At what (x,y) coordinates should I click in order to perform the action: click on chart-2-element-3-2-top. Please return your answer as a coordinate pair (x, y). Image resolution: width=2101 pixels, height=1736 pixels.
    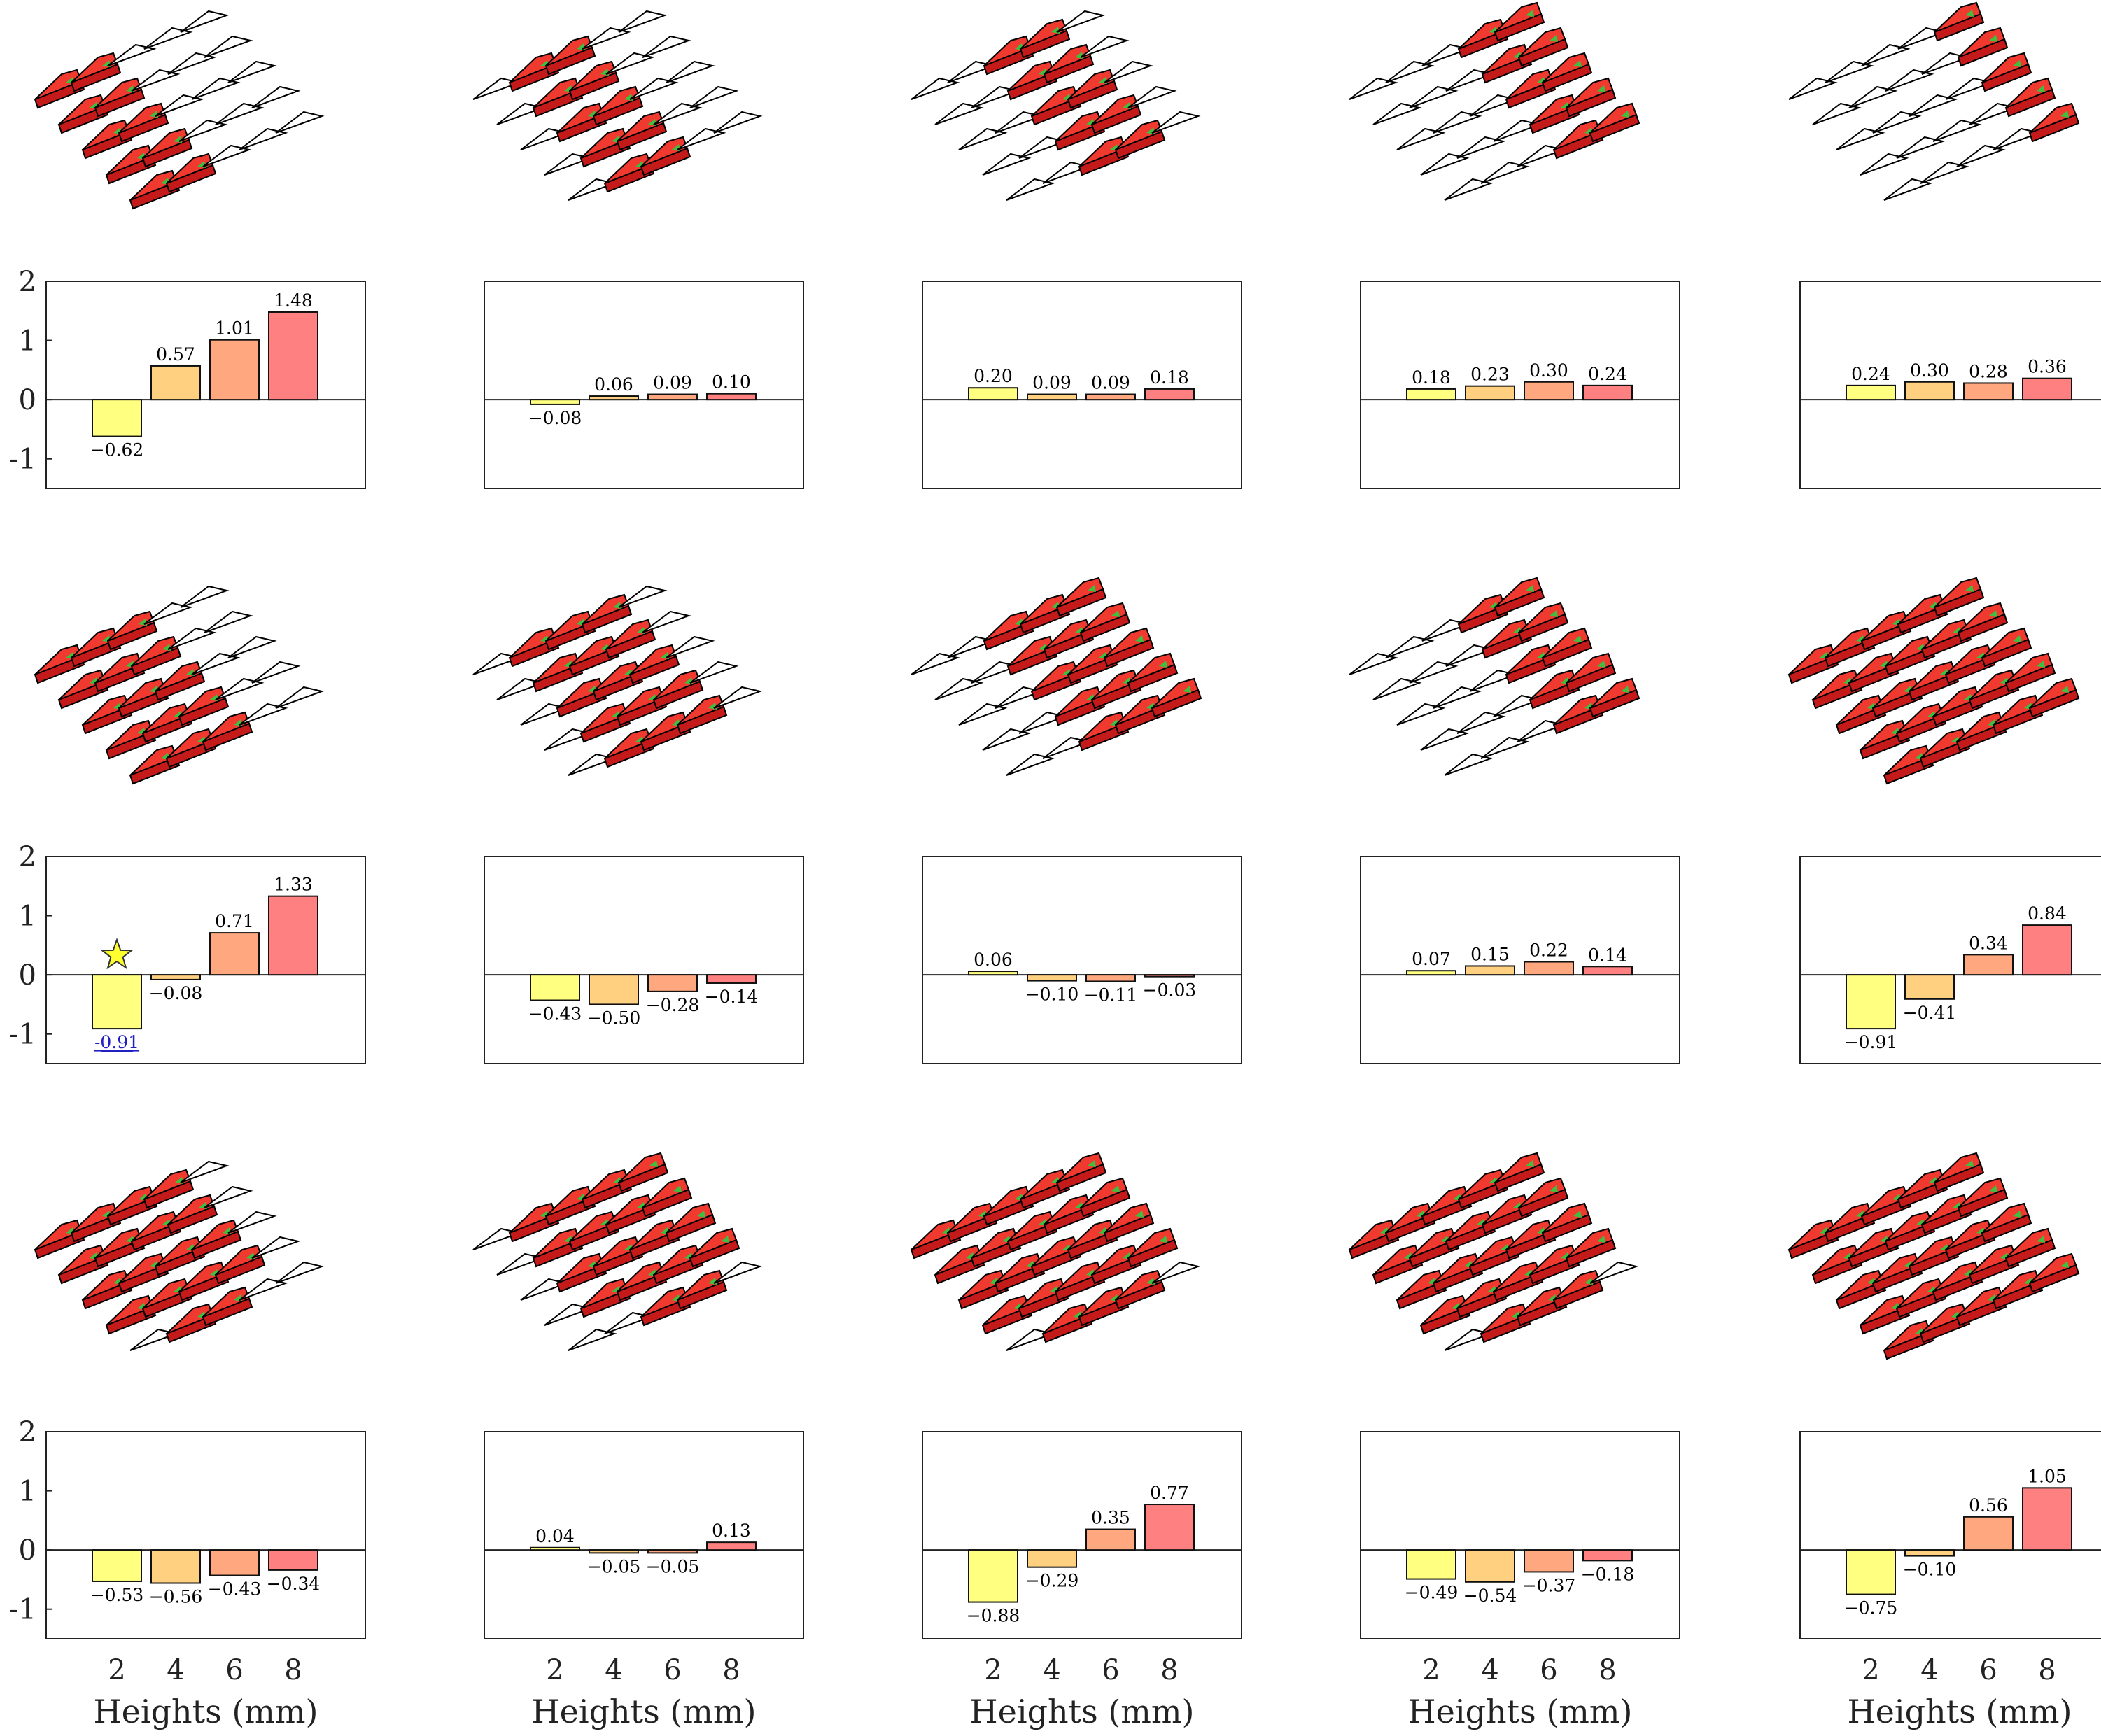
    Looking at the image, I should click on (641, 127).